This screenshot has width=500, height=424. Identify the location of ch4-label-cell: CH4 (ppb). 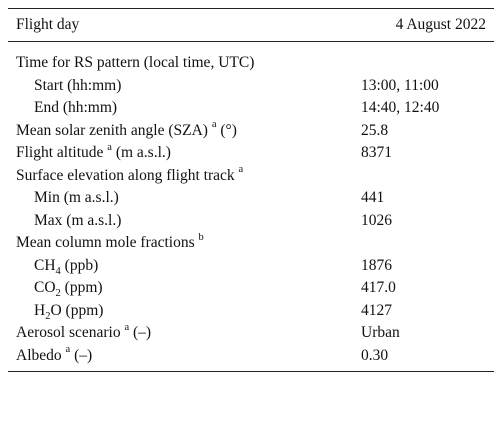
(66, 266).